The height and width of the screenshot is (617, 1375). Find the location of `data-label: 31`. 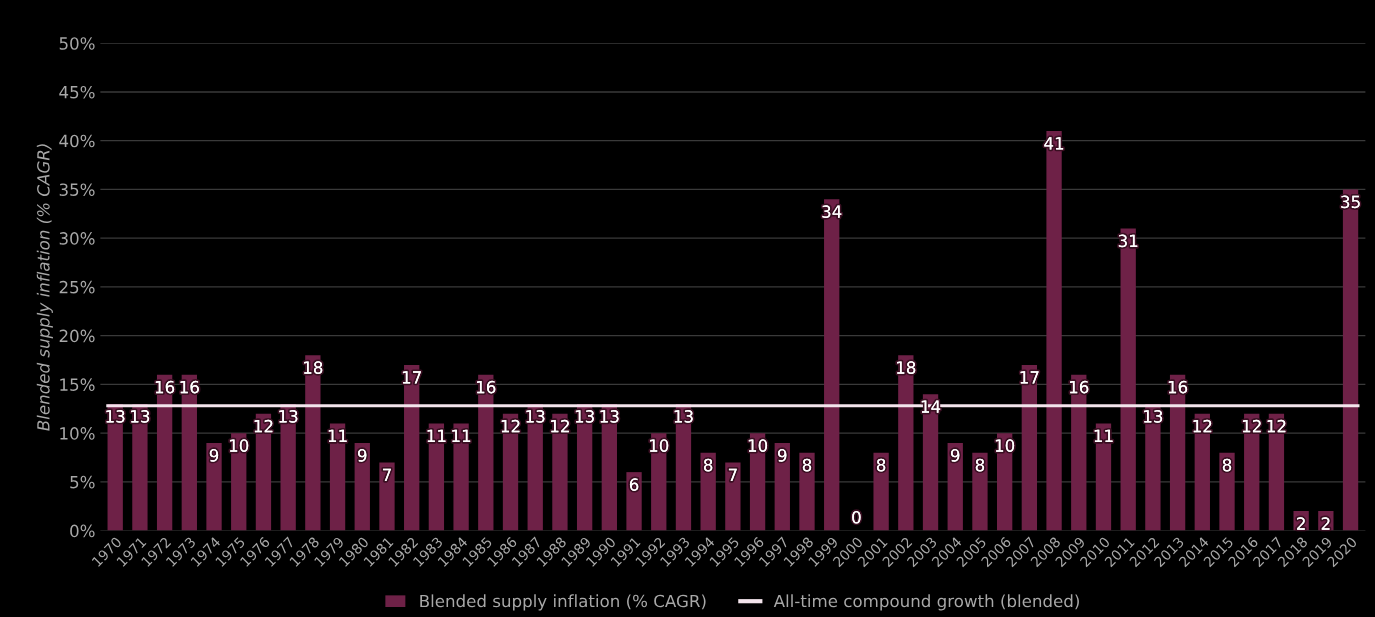

data-label: 31 is located at coordinates (1128, 241).